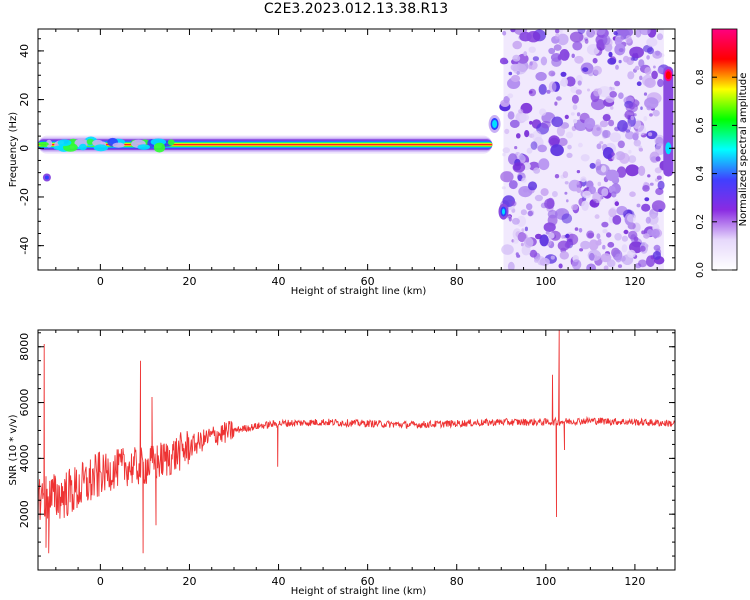 The height and width of the screenshot is (600, 750). What do you see at coordinates (13, 449) in the screenshot?
I see `snr-ylabel: SNR (10 * v/v)` at bounding box center [13, 449].